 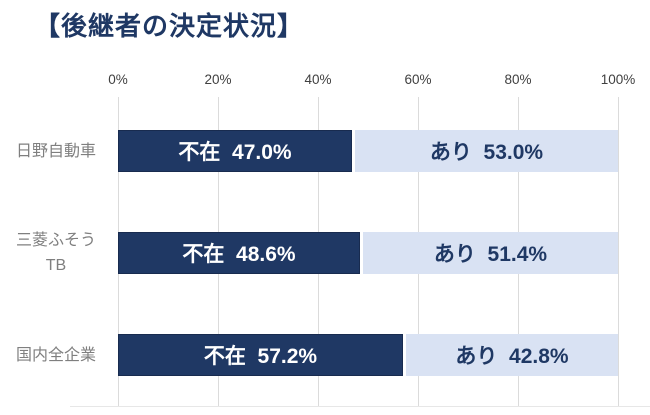 What do you see at coordinates (56, 253) in the screenshot?
I see `category-label: 三菱ふそう TB` at bounding box center [56, 253].